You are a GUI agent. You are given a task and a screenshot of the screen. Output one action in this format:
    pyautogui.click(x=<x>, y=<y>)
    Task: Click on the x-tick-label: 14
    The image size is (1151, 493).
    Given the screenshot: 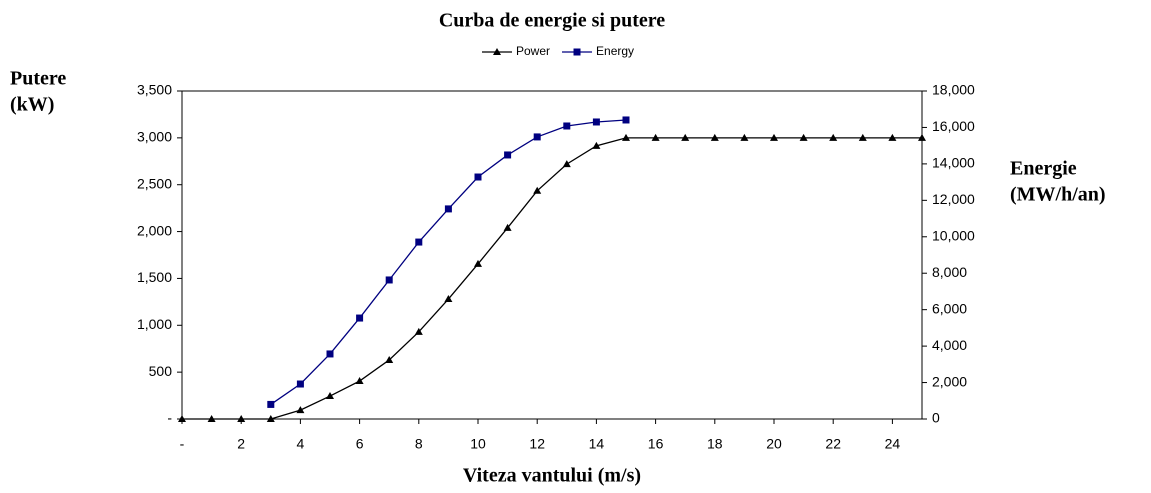 What is the action you would take?
    pyautogui.click(x=597, y=444)
    